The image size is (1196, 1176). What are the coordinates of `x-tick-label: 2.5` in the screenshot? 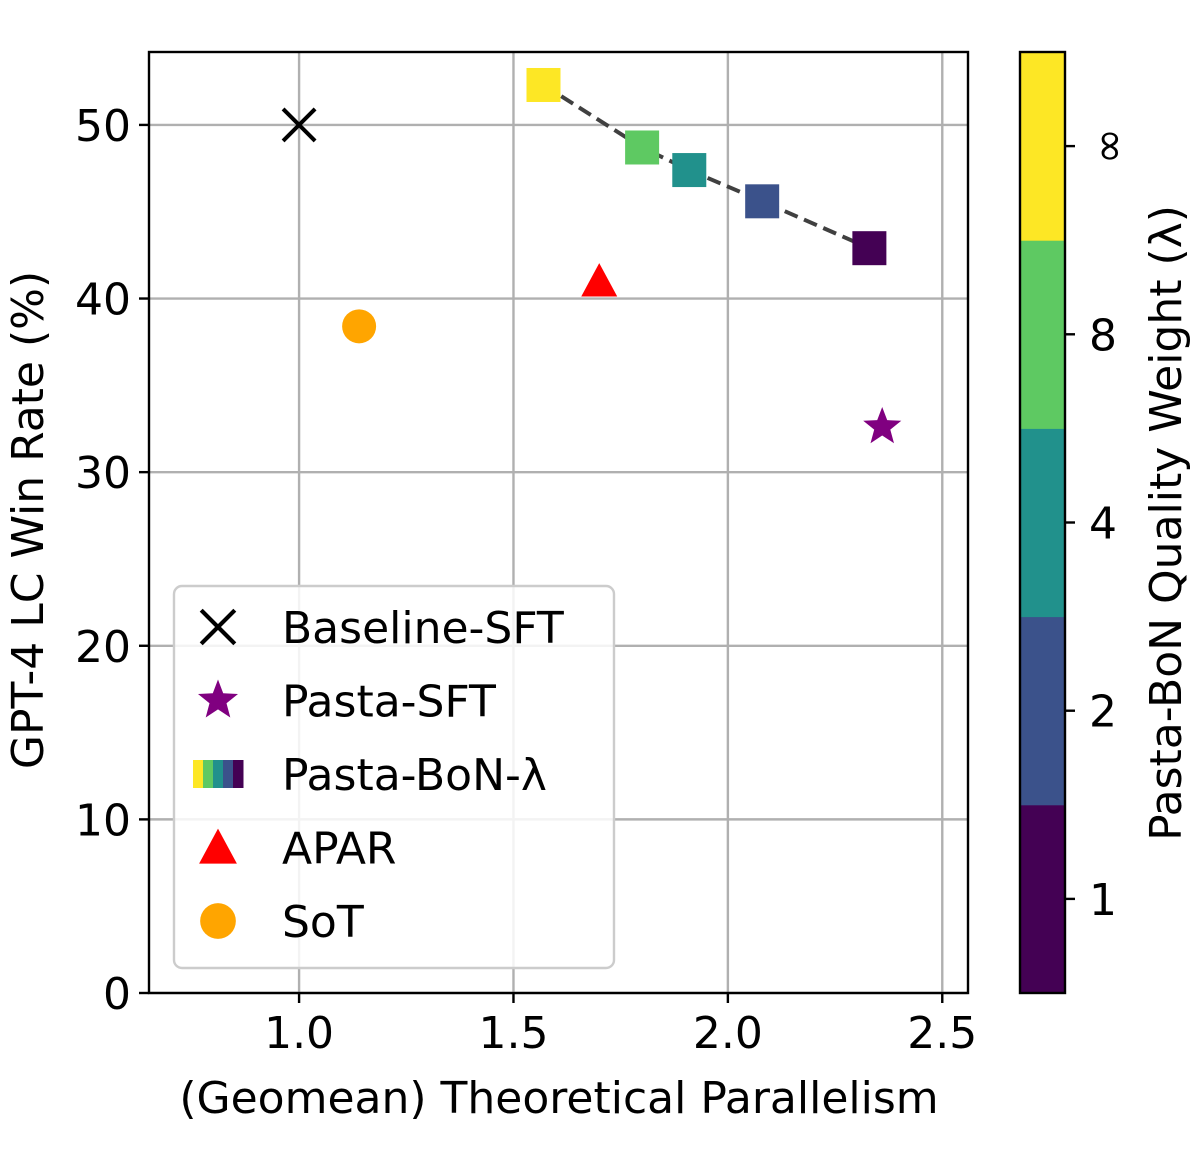 It's located at (942, 1033).